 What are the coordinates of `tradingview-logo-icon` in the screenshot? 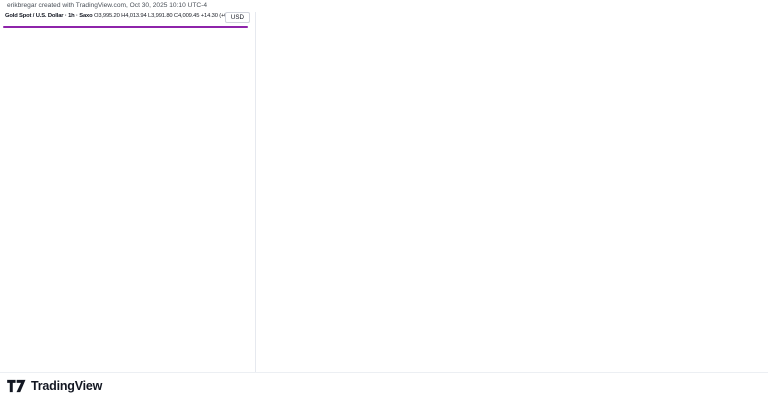 It's located at (16, 386).